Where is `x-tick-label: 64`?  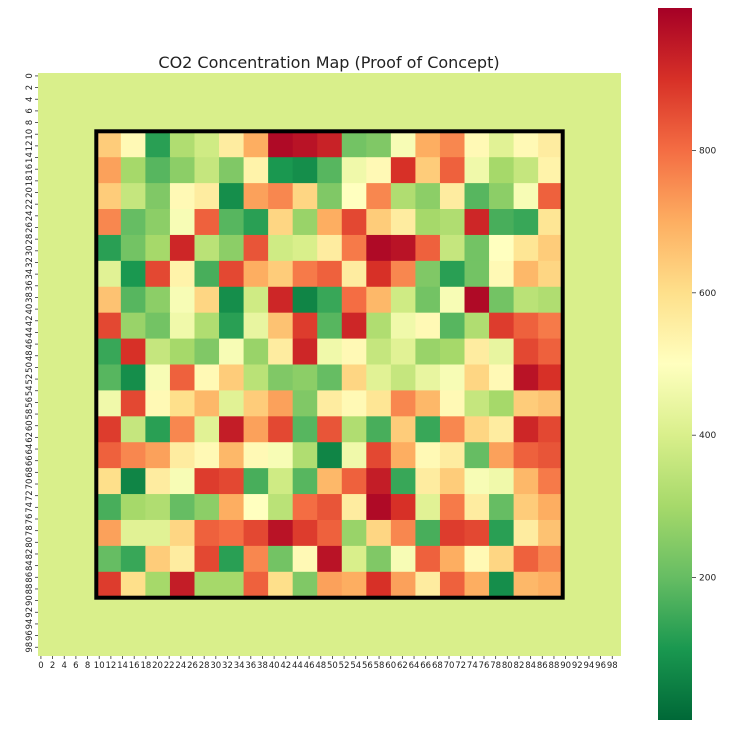 x-tick-label: 64 is located at coordinates (414, 666).